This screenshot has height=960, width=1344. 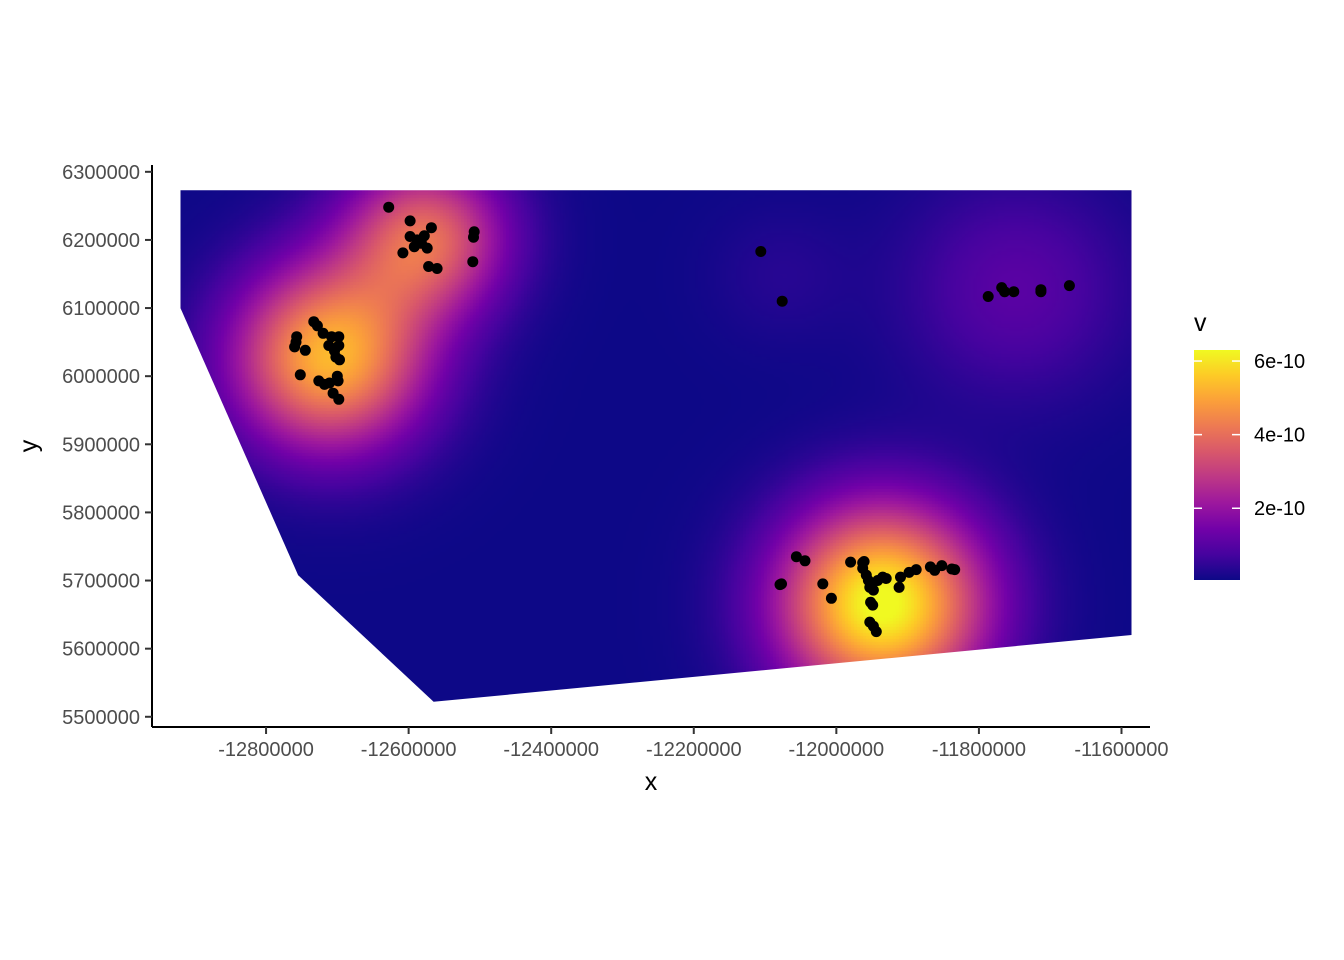 What do you see at coordinates (101, 582) in the screenshot?
I see `y-tick-label: 5700000` at bounding box center [101, 582].